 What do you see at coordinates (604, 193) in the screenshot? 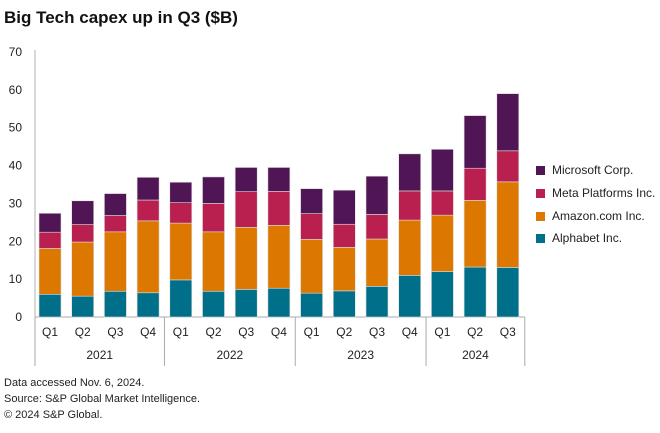
I see `legend-label: Meta Platforms Inc.` at bounding box center [604, 193].